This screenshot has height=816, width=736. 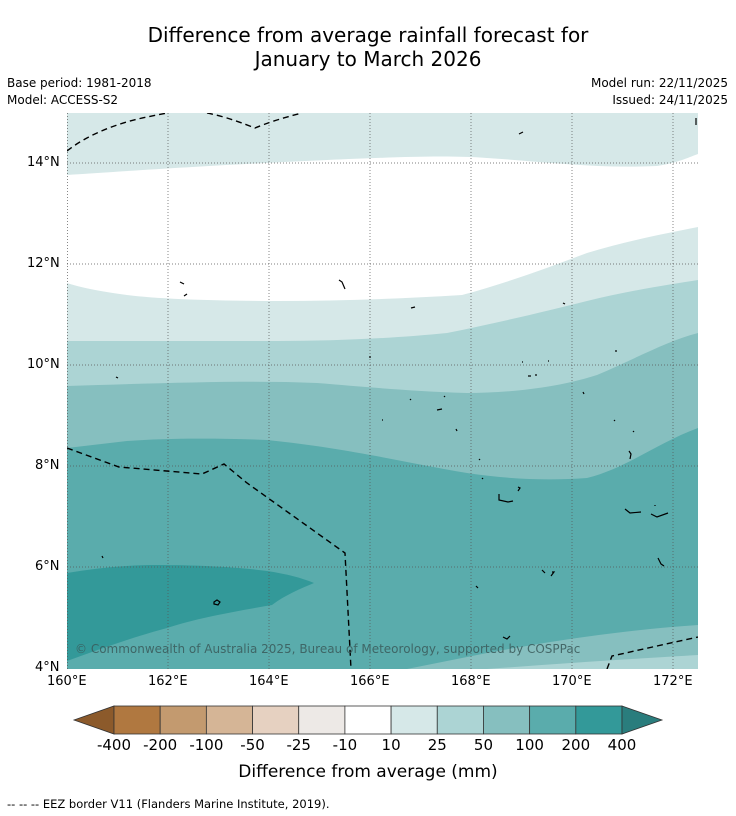 I want to click on lat-label-6n: 6°N, so click(x=47, y=566).